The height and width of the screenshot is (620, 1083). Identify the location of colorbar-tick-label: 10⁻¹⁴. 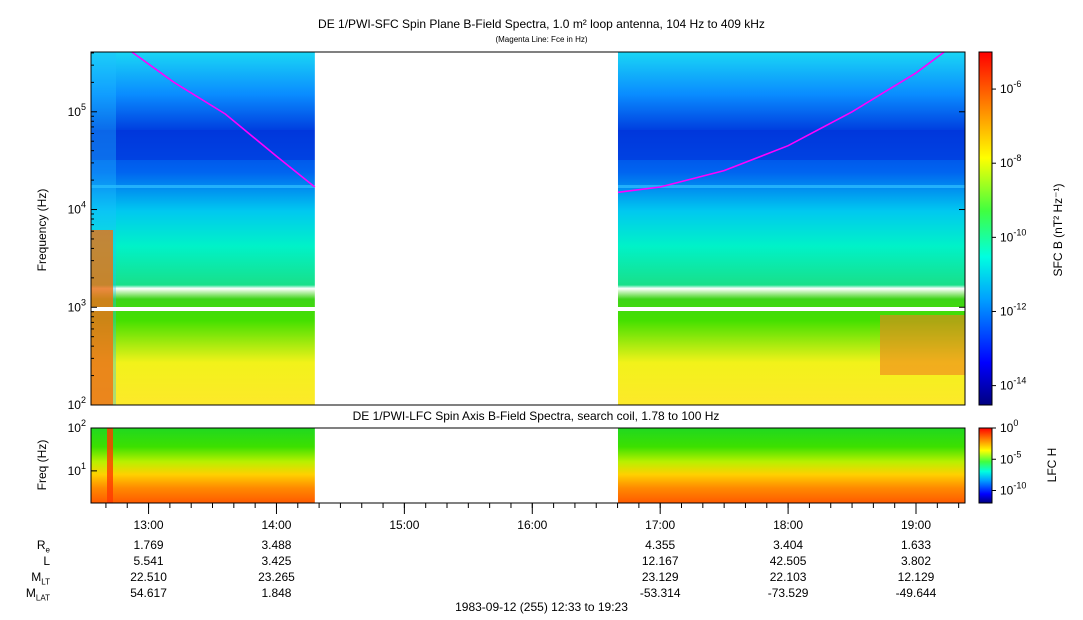
(1013, 384).